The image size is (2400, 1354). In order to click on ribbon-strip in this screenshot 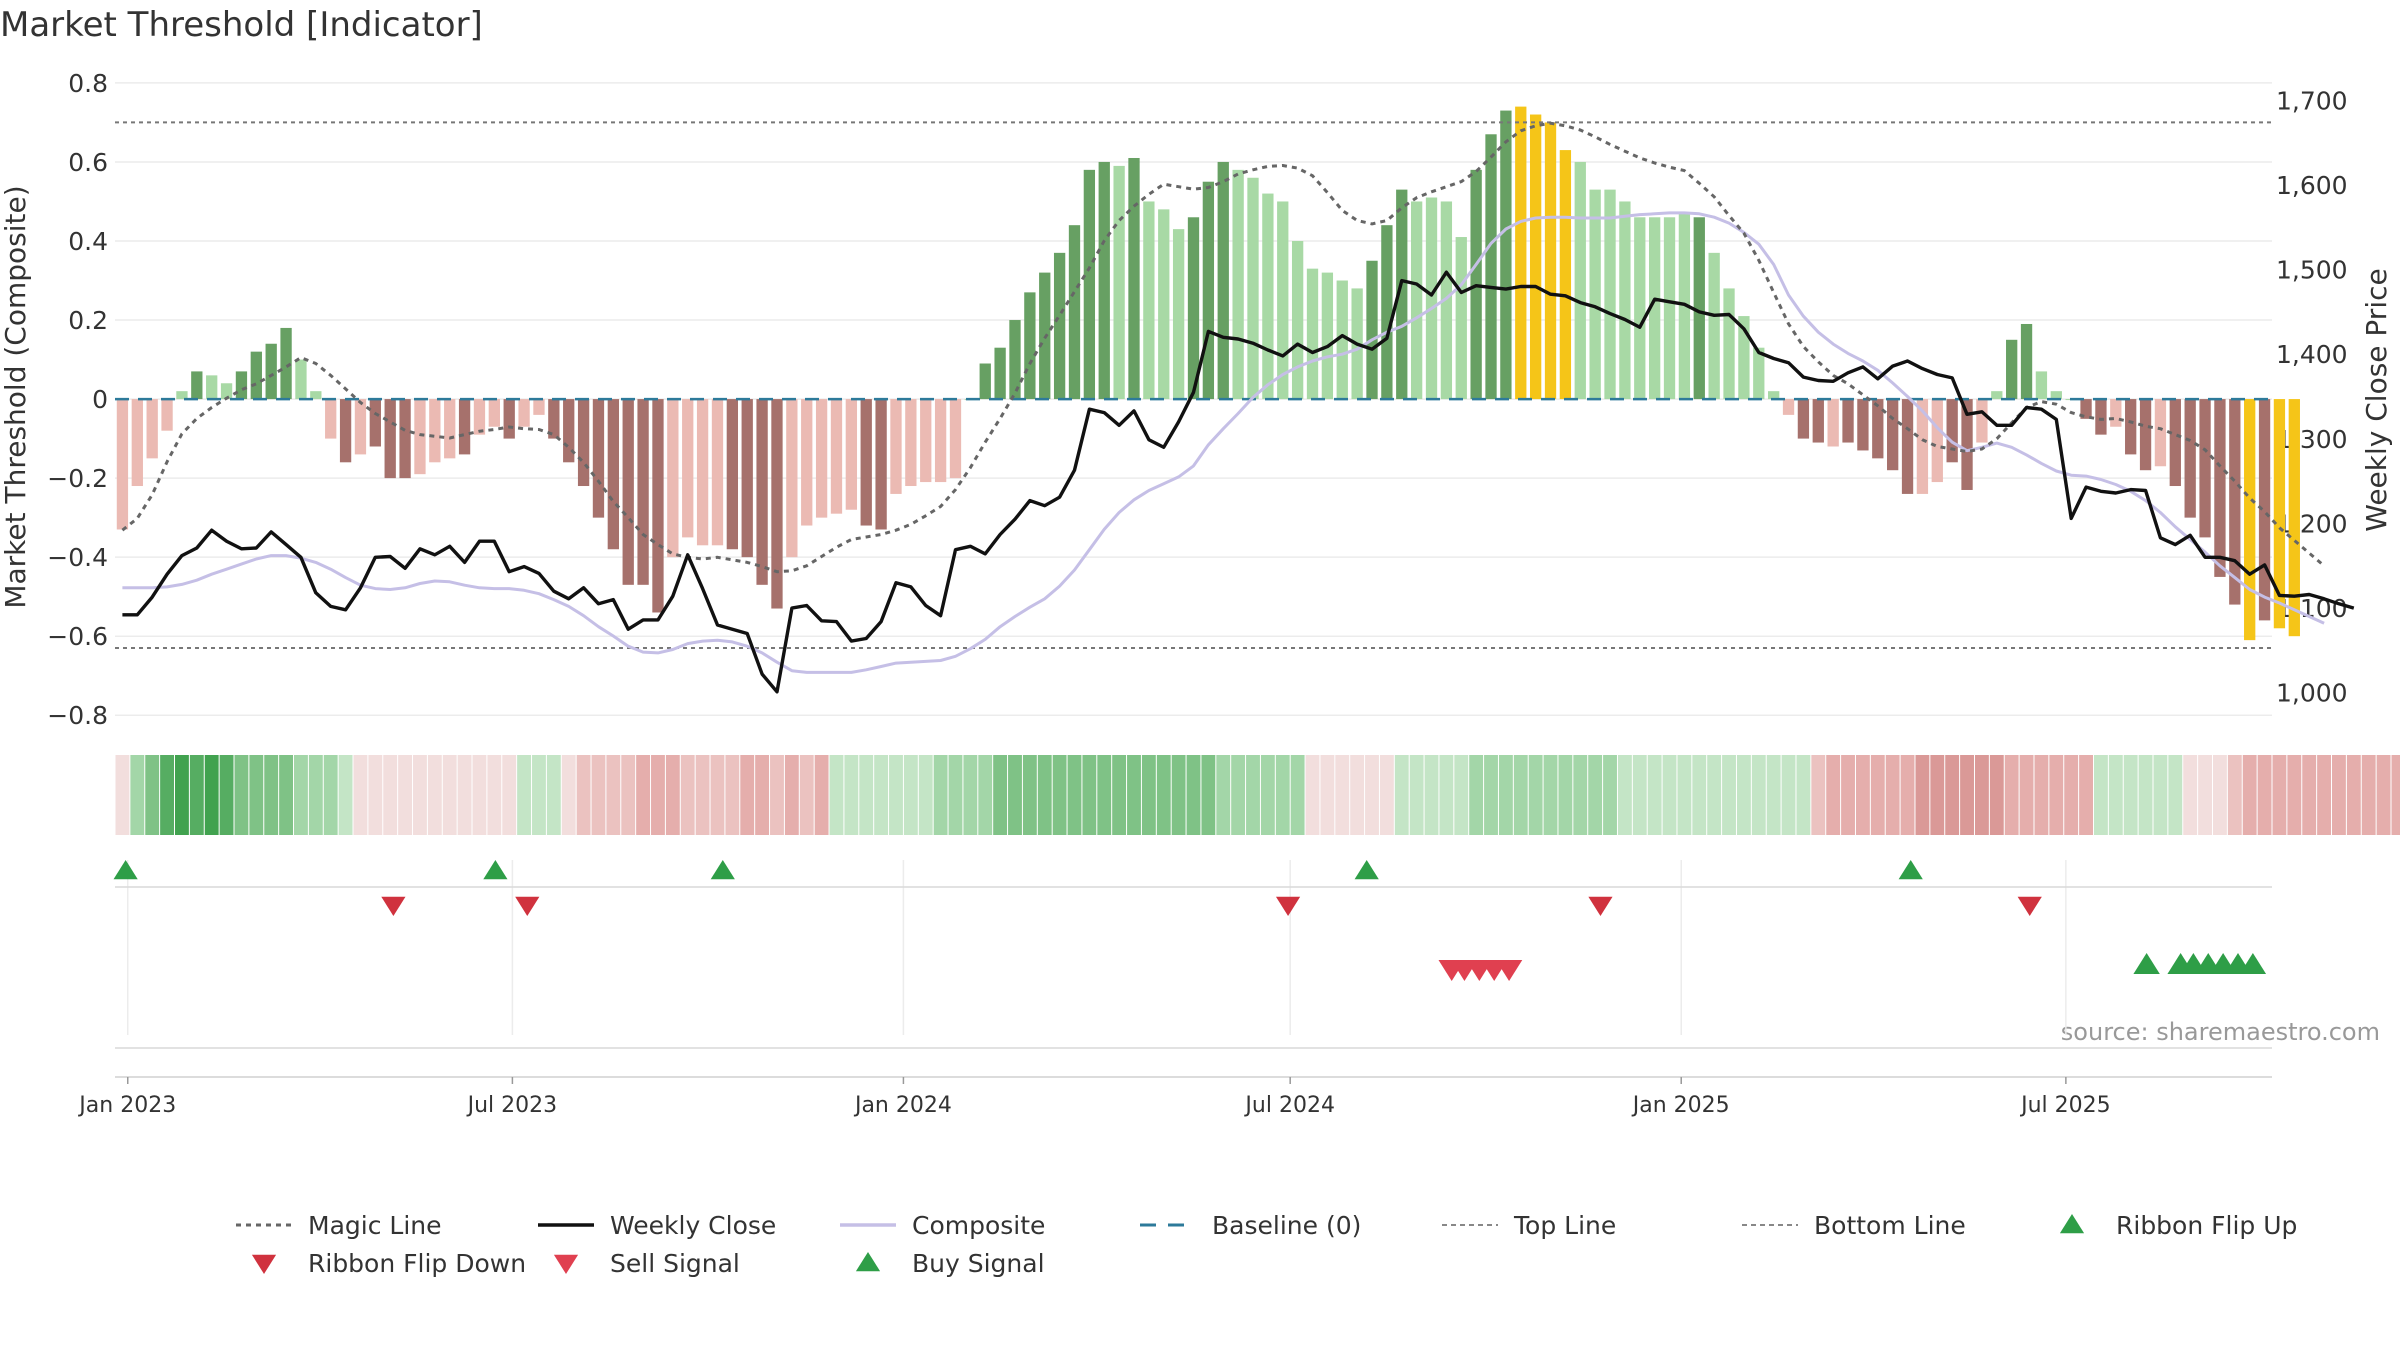, I will do `click(1258, 795)`.